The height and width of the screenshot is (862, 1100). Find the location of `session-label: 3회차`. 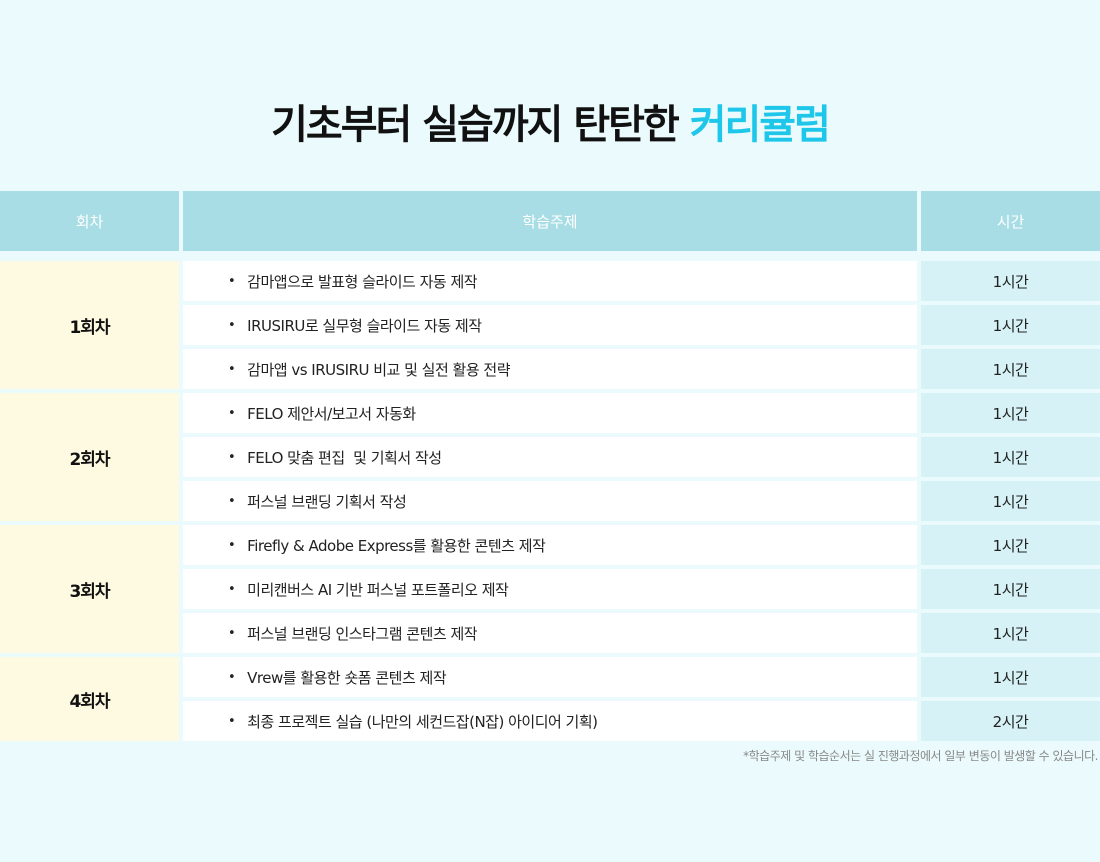

session-label: 3회차 is located at coordinates (89, 589).